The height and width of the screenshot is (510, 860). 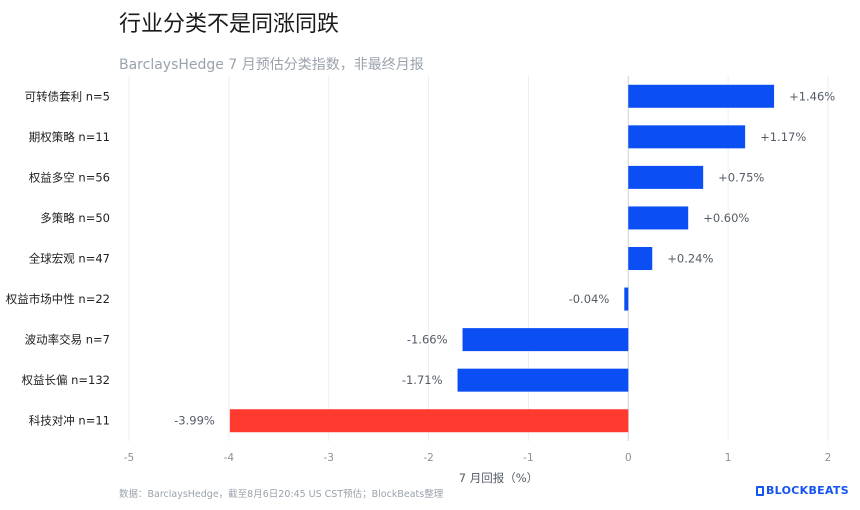 I want to click on x-tick-label: -1, so click(x=528, y=458).